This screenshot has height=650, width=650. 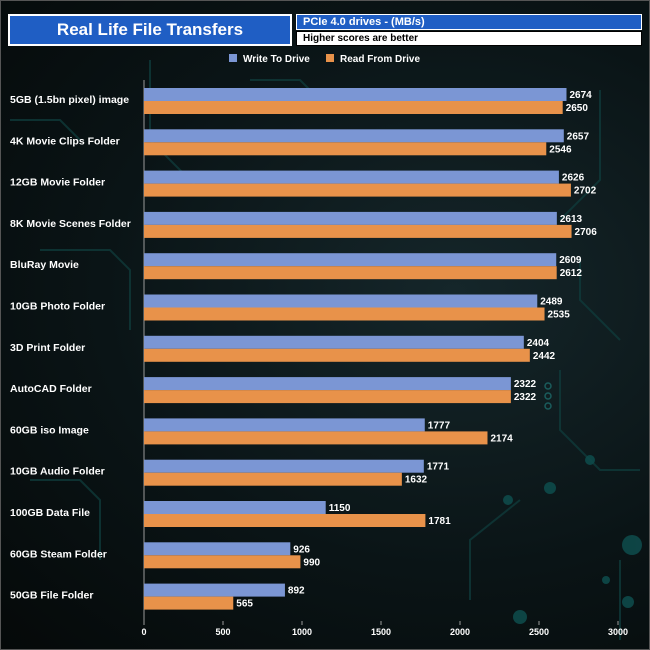 I want to click on data-label-write: 1777, so click(x=439, y=425).